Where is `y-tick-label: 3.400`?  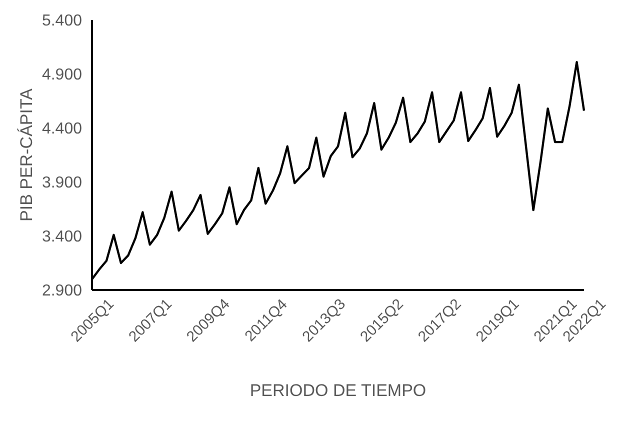 y-tick-label: 3.400 is located at coordinates (62, 237).